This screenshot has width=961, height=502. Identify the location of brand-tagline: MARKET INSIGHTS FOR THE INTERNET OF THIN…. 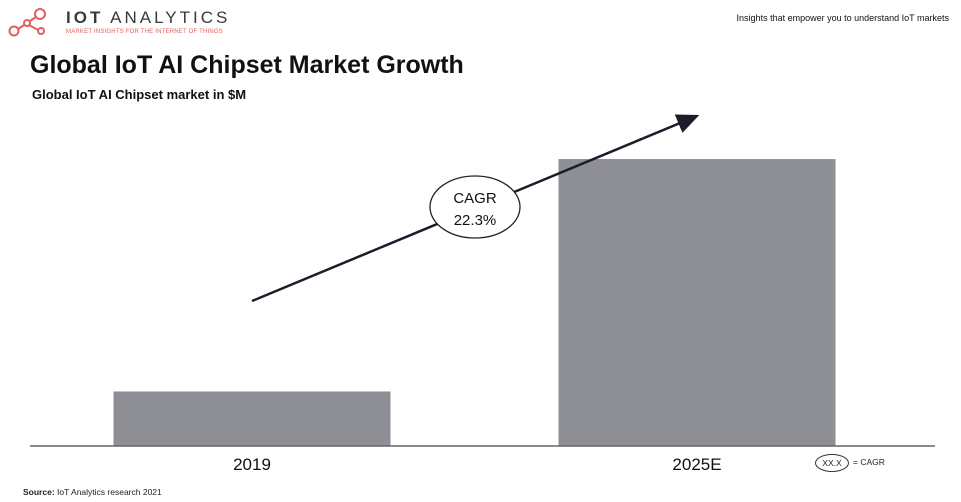
(144, 32).